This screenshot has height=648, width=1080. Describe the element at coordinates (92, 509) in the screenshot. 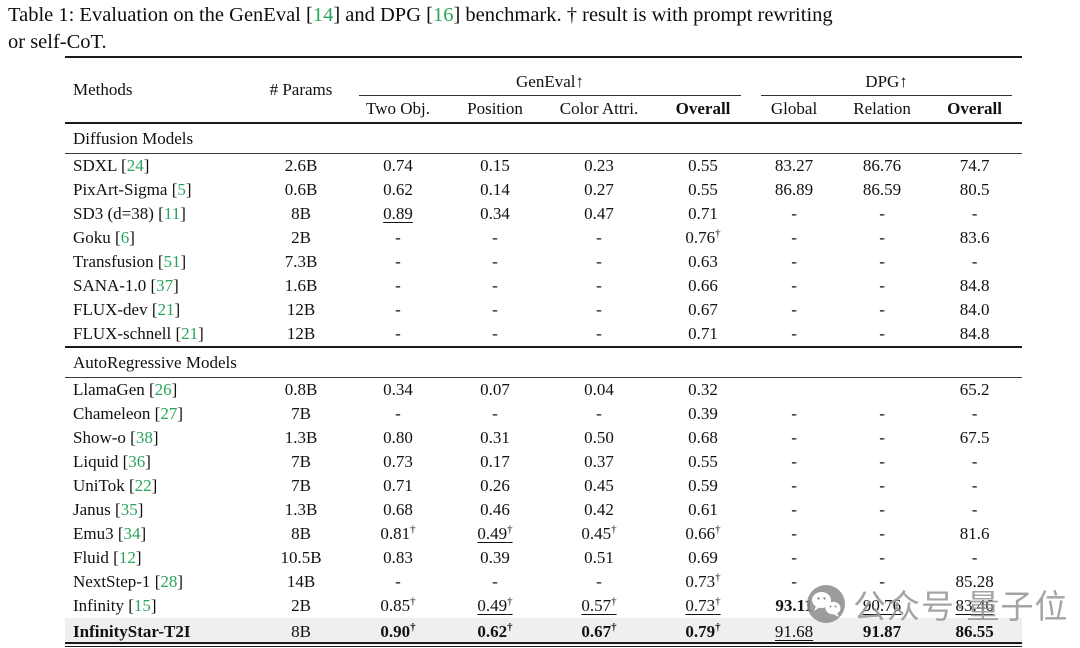

I see `method-name: Janus` at that location.